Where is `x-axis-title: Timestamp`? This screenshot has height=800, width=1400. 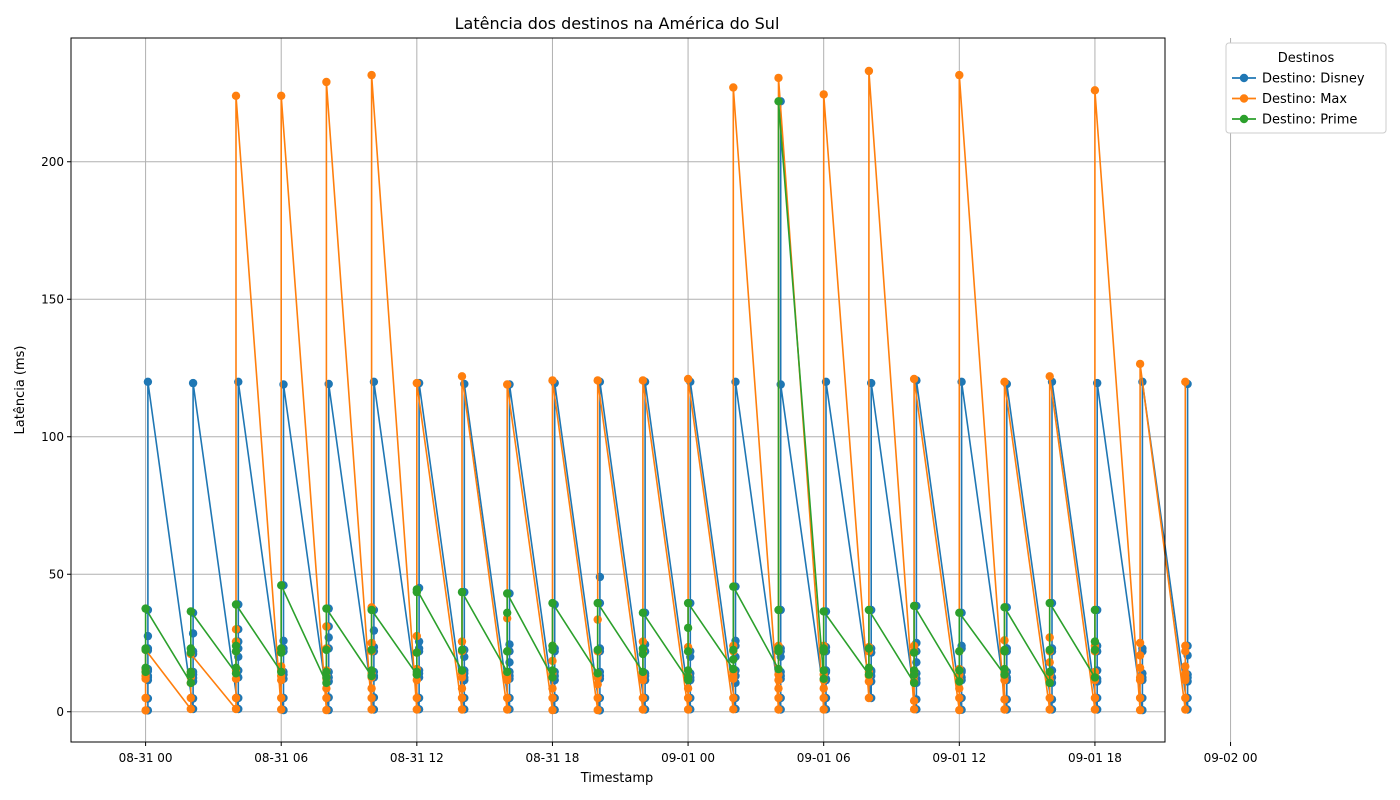 x-axis-title: Timestamp is located at coordinates (617, 778).